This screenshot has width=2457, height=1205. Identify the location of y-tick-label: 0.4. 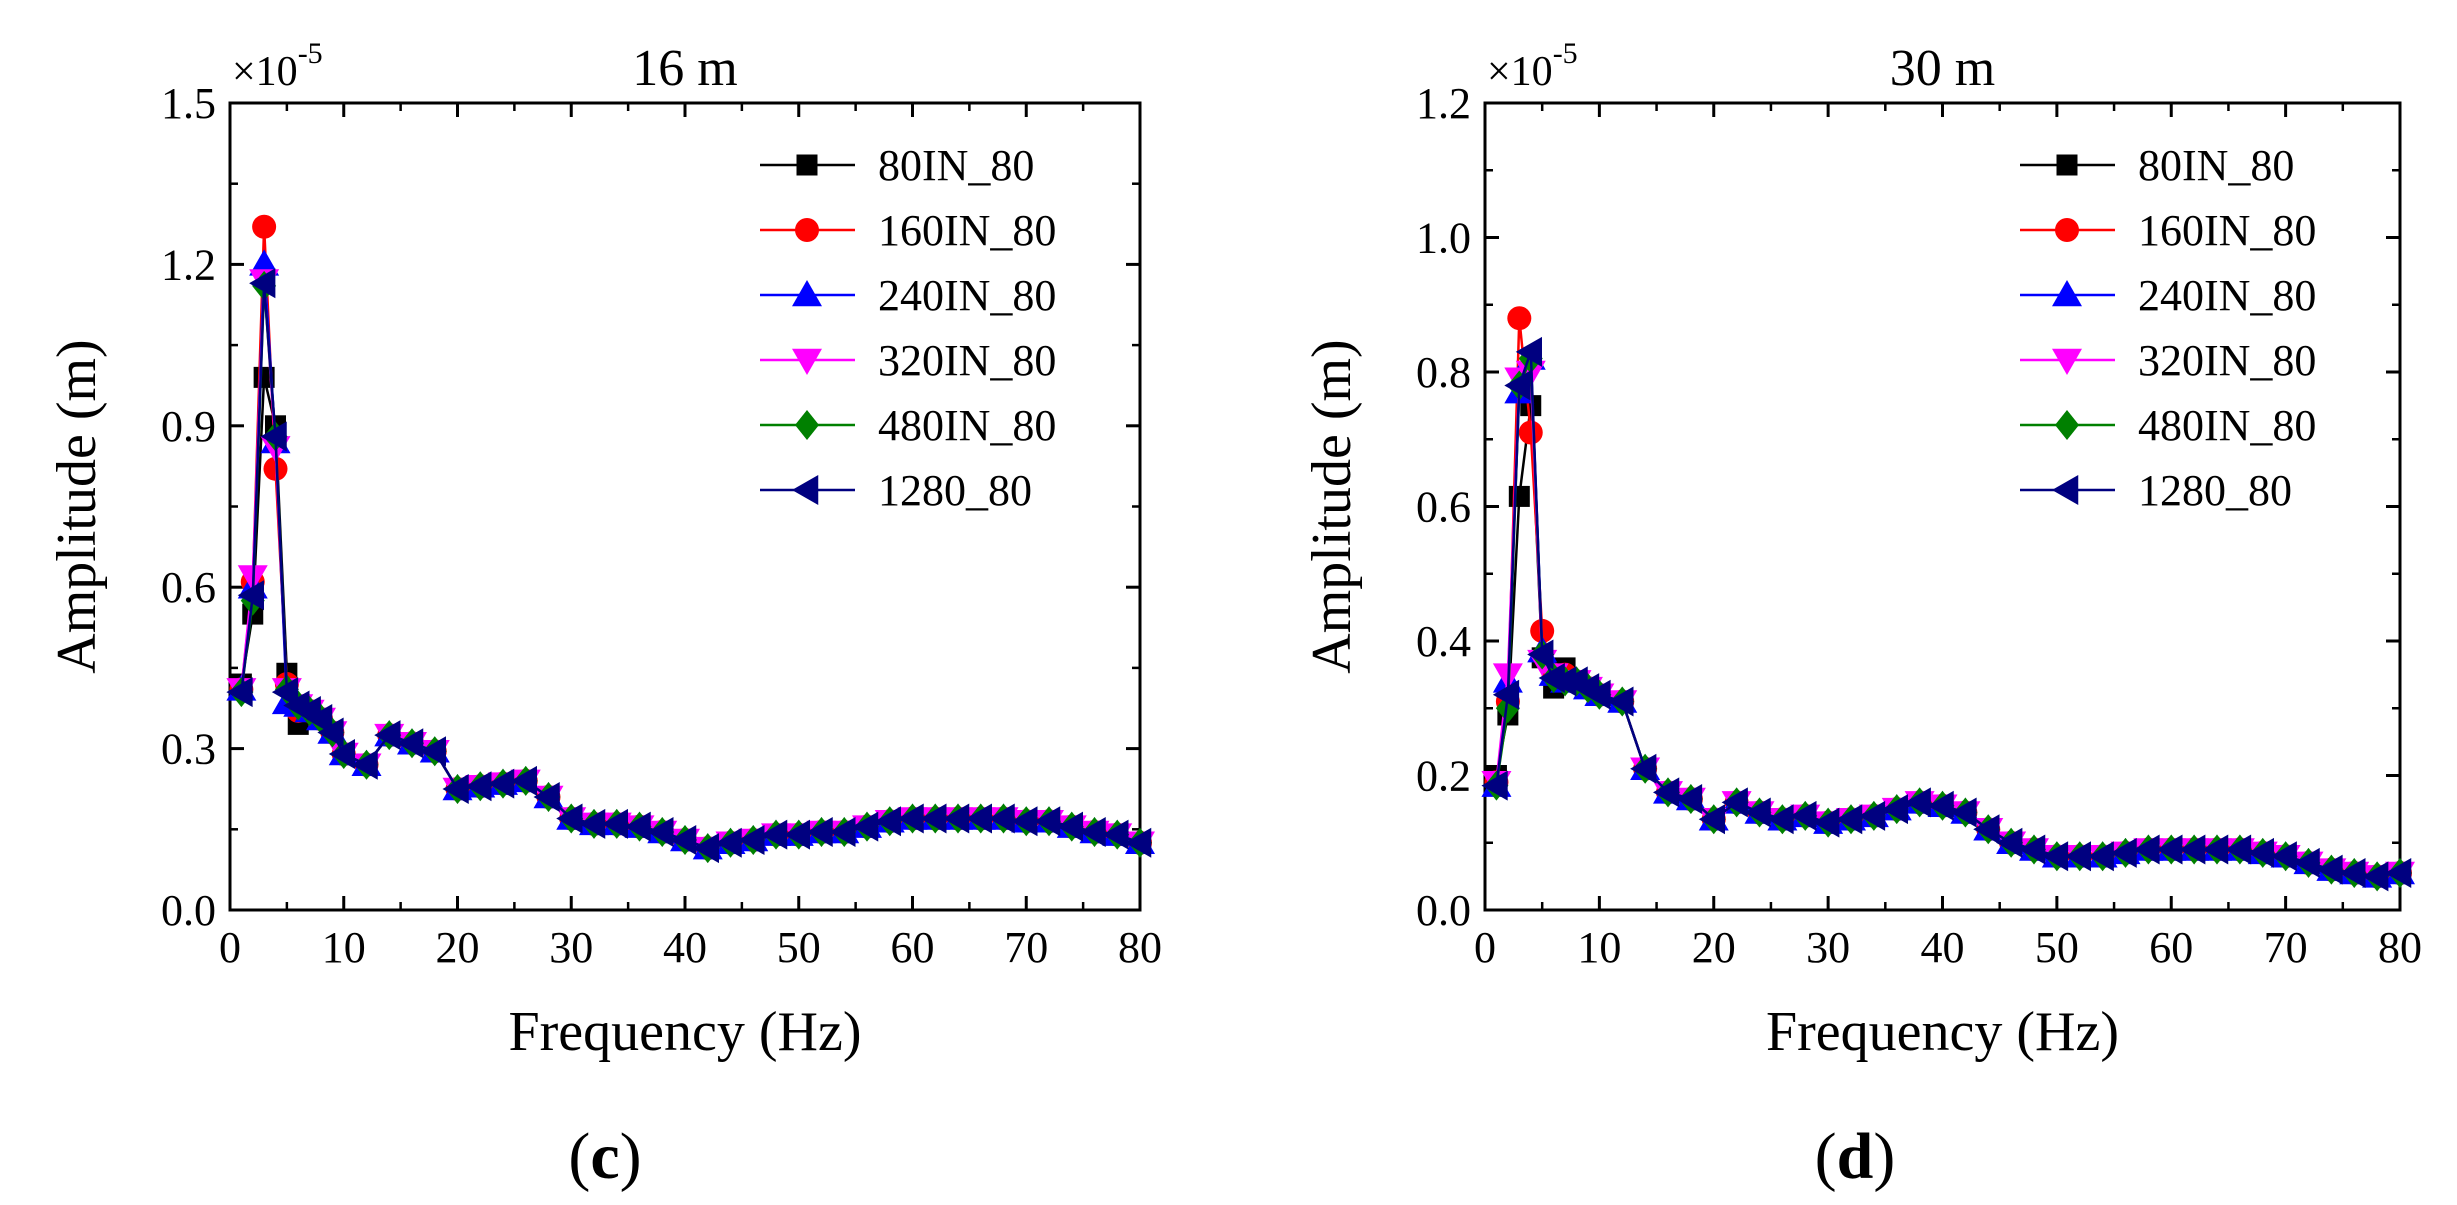
(1443, 641).